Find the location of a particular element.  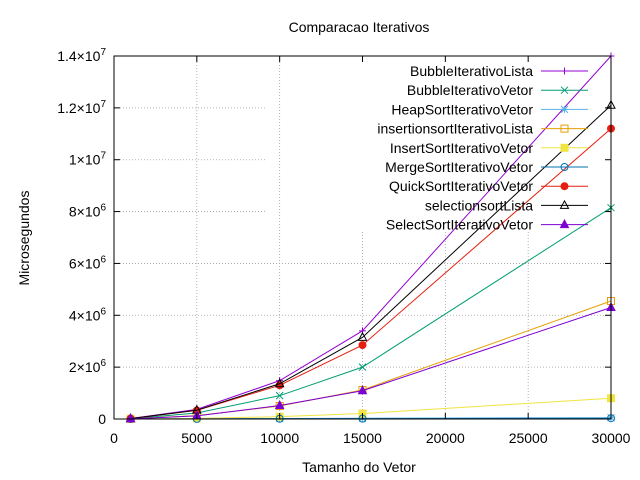

legend-item: MergeSortIterativoVetor is located at coordinates (486, 167).